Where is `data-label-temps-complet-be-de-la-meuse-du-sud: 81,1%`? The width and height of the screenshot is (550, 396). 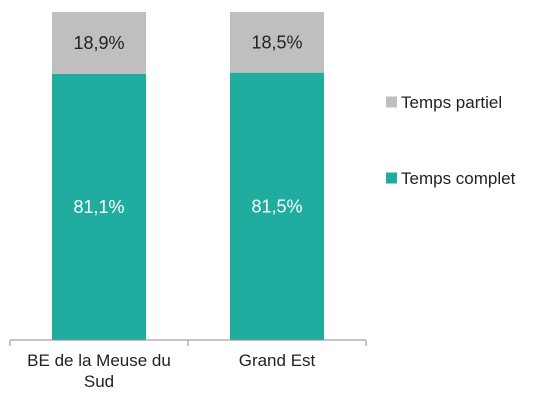 data-label-temps-complet-be-de-la-meuse-du-sud: 81,1% is located at coordinates (98, 207).